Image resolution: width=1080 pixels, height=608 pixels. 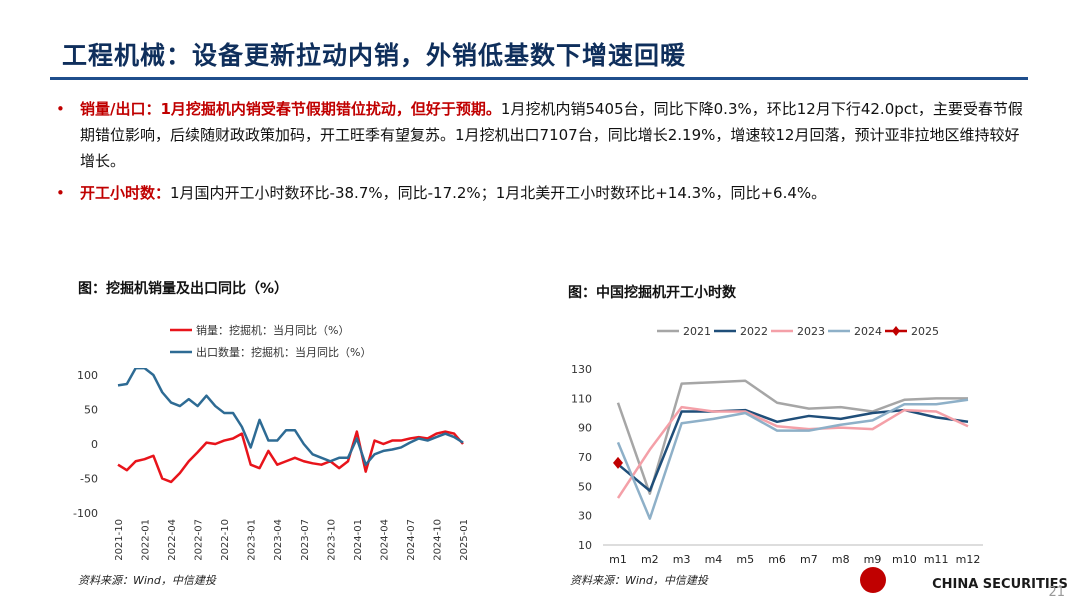 I want to click on x-tick-label: m8, so click(x=841, y=559).